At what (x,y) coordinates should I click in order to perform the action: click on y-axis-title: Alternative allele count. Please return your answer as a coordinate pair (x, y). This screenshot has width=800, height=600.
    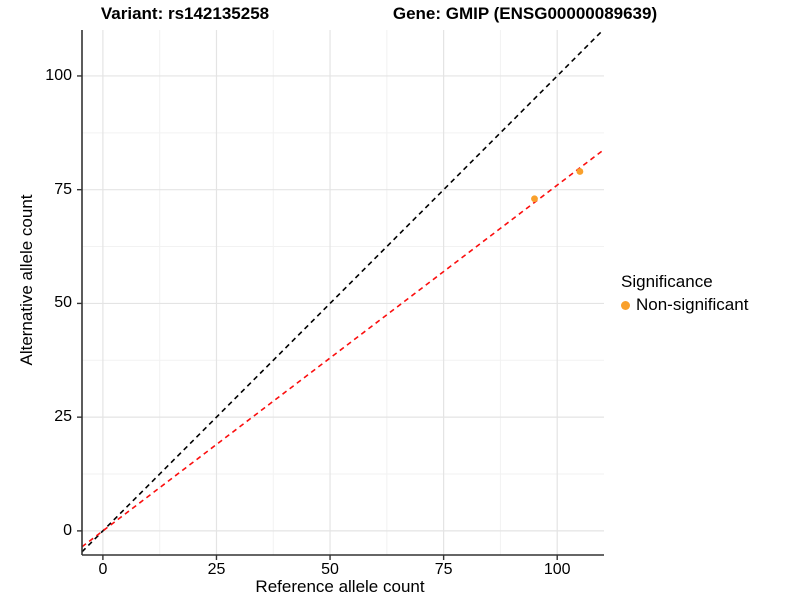
    Looking at the image, I should click on (26, 280).